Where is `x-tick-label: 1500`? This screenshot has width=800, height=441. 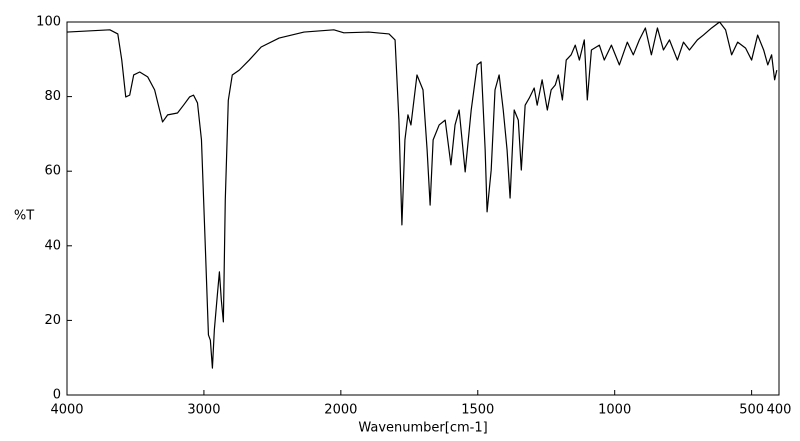
x-tick-label: 1500 is located at coordinates (477, 410).